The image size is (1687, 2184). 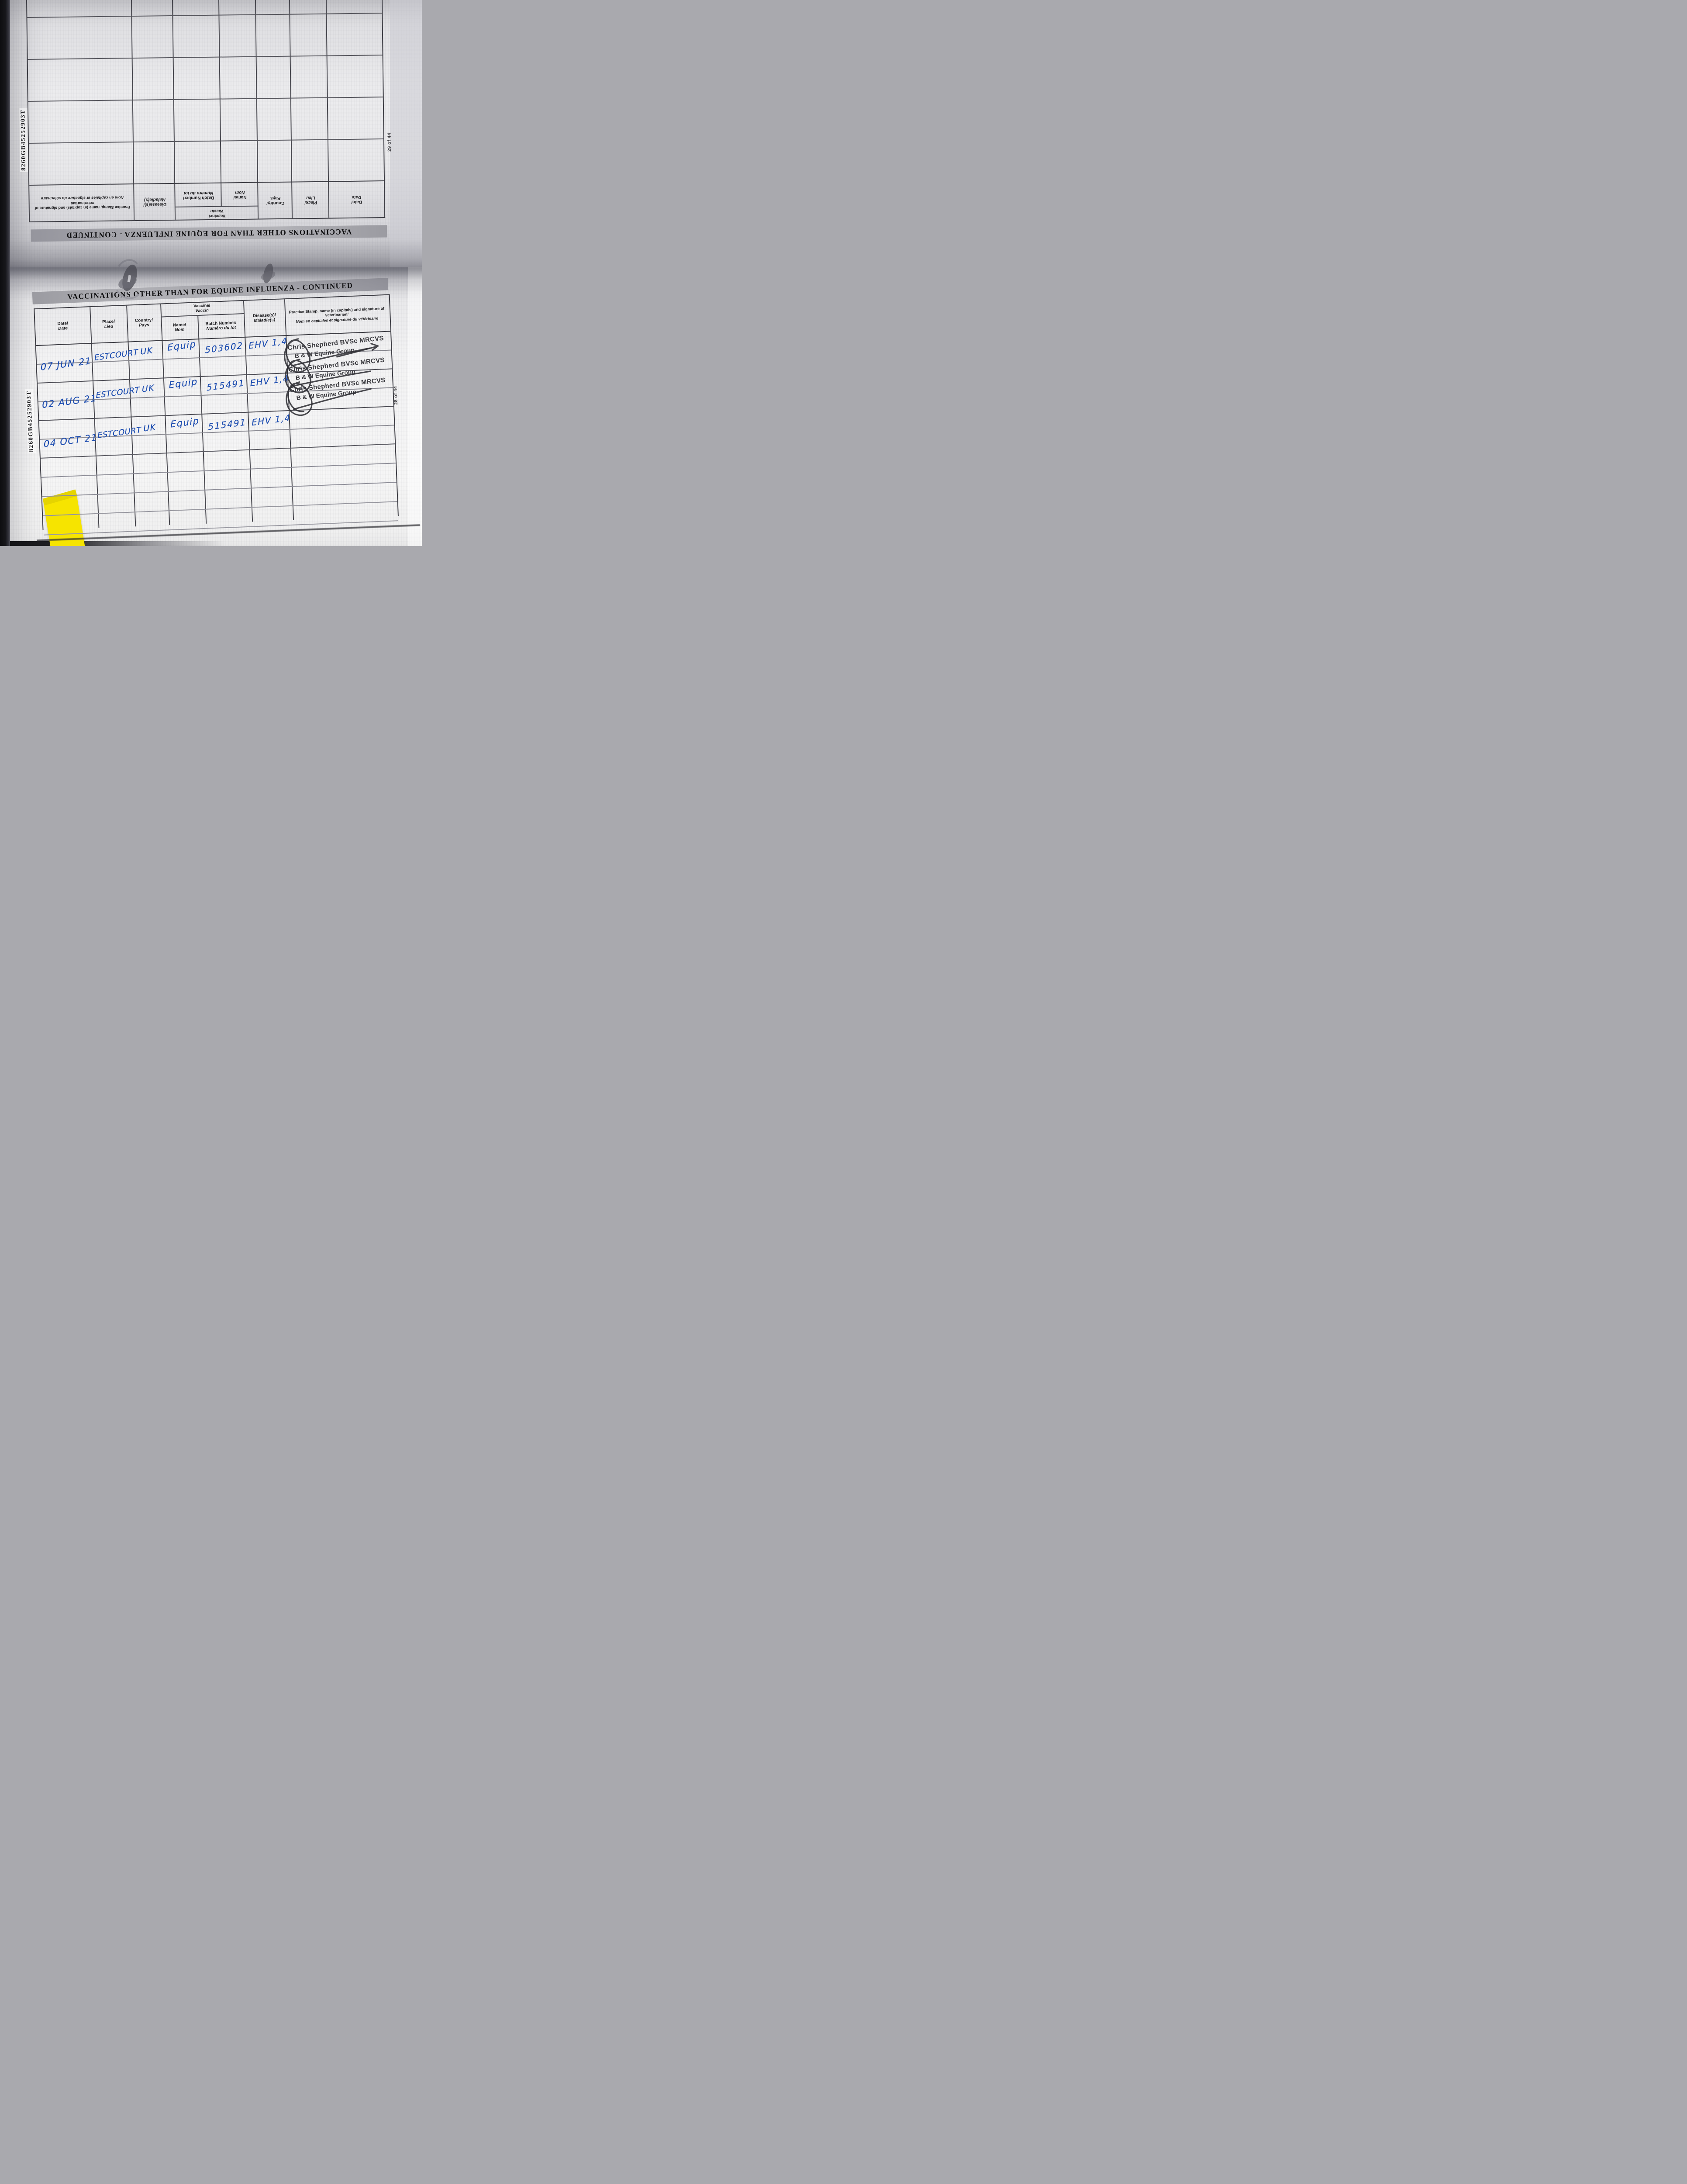 What do you see at coordinates (389, 142) in the screenshot?
I see `page-number: 29 of 44` at bounding box center [389, 142].